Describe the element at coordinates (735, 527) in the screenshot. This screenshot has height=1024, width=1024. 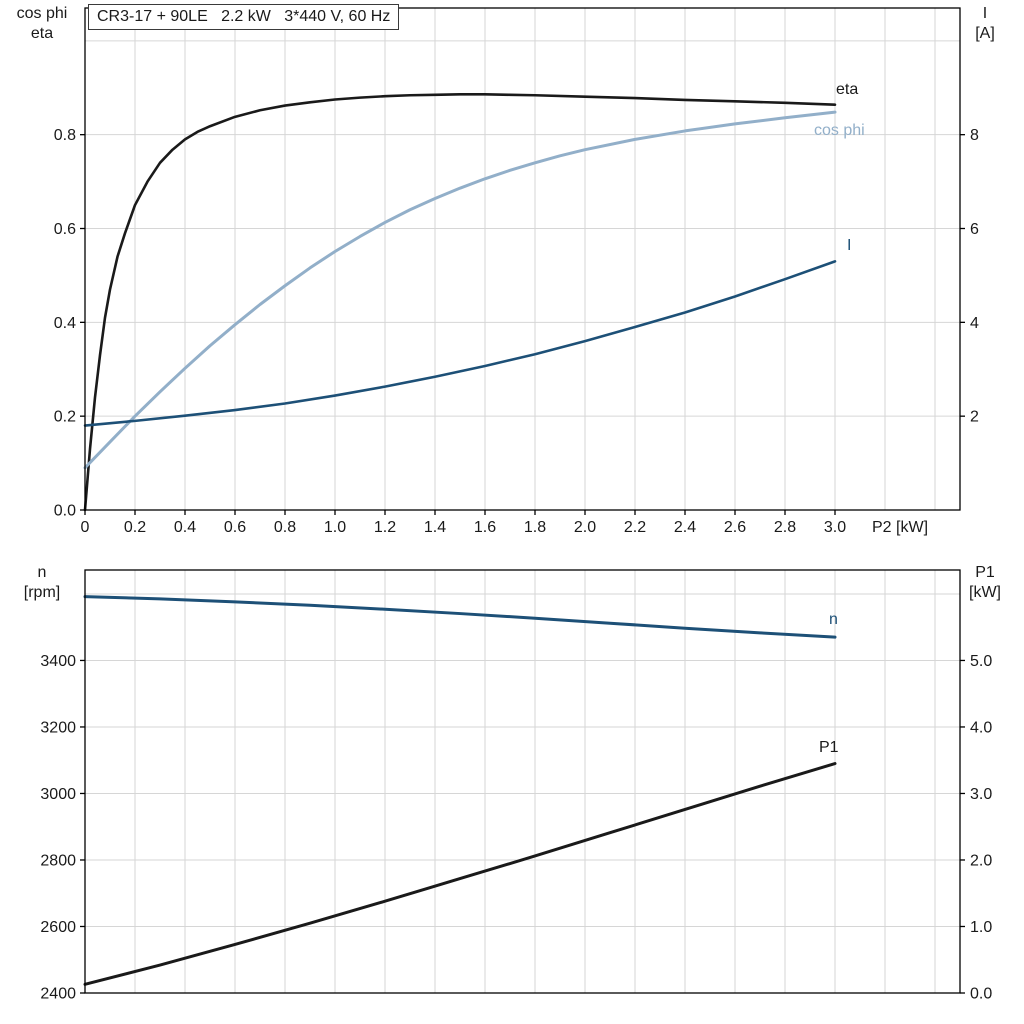
I see `x-tick-label: 2.6` at that location.